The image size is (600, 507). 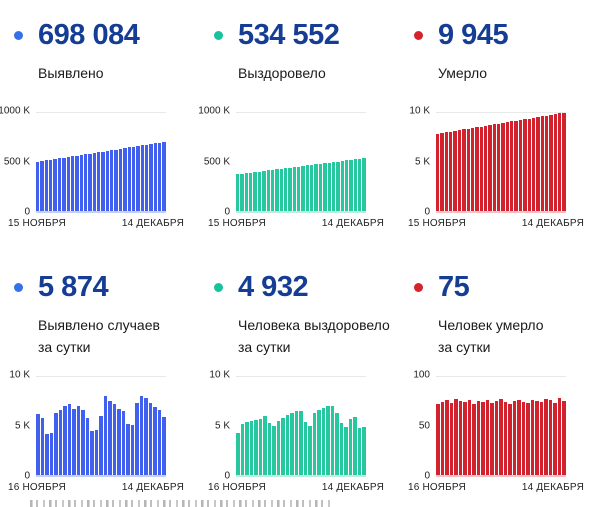 What do you see at coordinates (282, 73) in the screenshot?
I see `stat-label-line: Выздоровело` at bounding box center [282, 73].